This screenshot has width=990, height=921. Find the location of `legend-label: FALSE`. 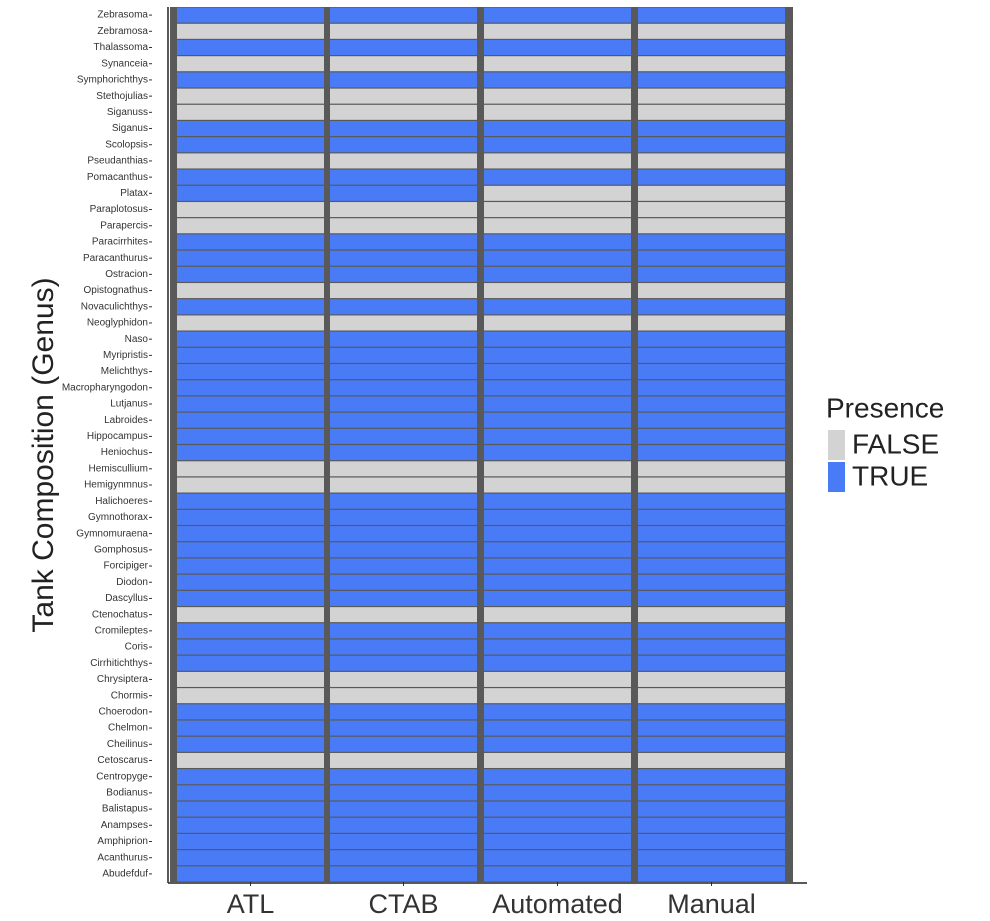

legend-label: FALSE is located at coordinates (895, 443).